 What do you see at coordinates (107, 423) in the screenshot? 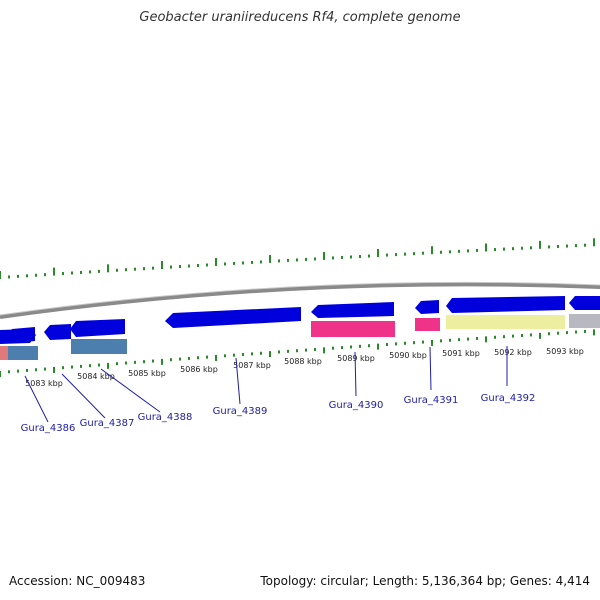
I see `gene-label: Gura_4387` at bounding box center [107, 423].